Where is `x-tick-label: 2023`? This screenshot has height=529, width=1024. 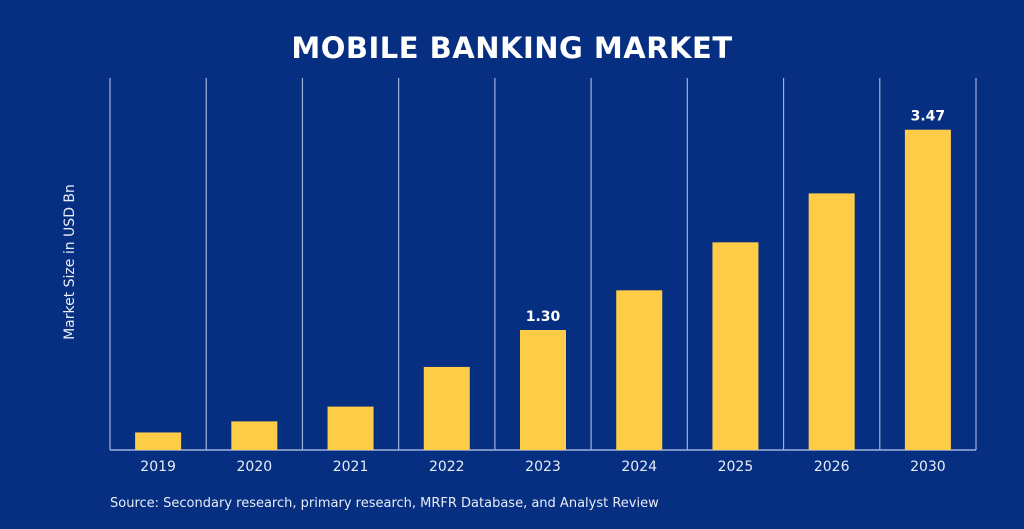 x-tick-label: 2023 is located at coordinates (543, 467).